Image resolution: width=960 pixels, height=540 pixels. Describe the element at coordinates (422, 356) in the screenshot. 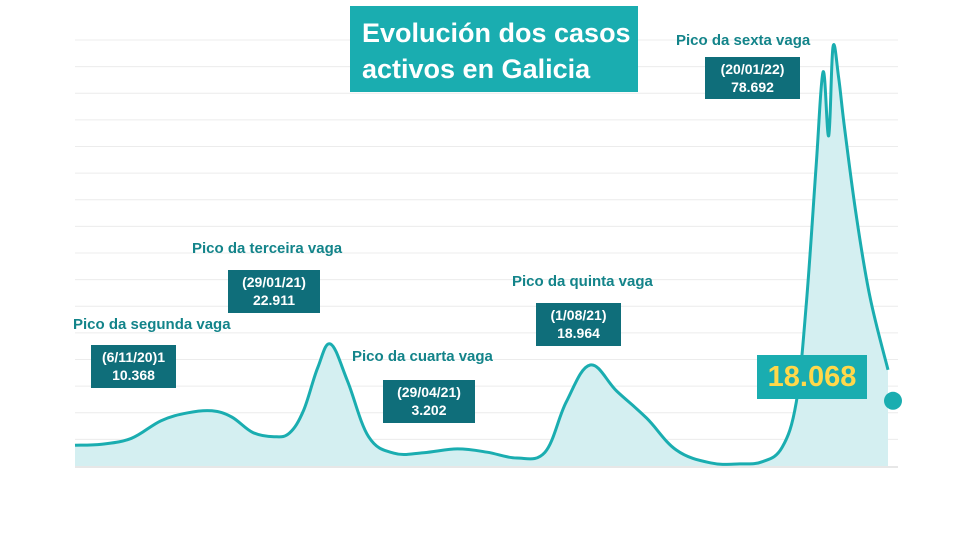

I see `peak-4-label: Pico da cuarta vaga` at that location.